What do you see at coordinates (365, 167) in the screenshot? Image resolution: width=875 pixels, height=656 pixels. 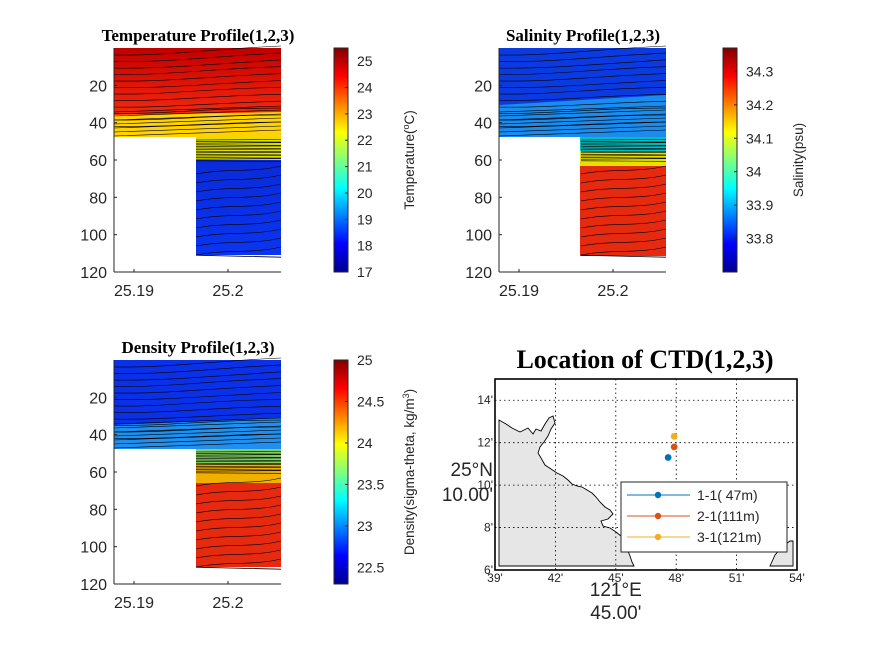 I see `temperature-colorbar-tick-label: 21` at bounding box center [365, 167].